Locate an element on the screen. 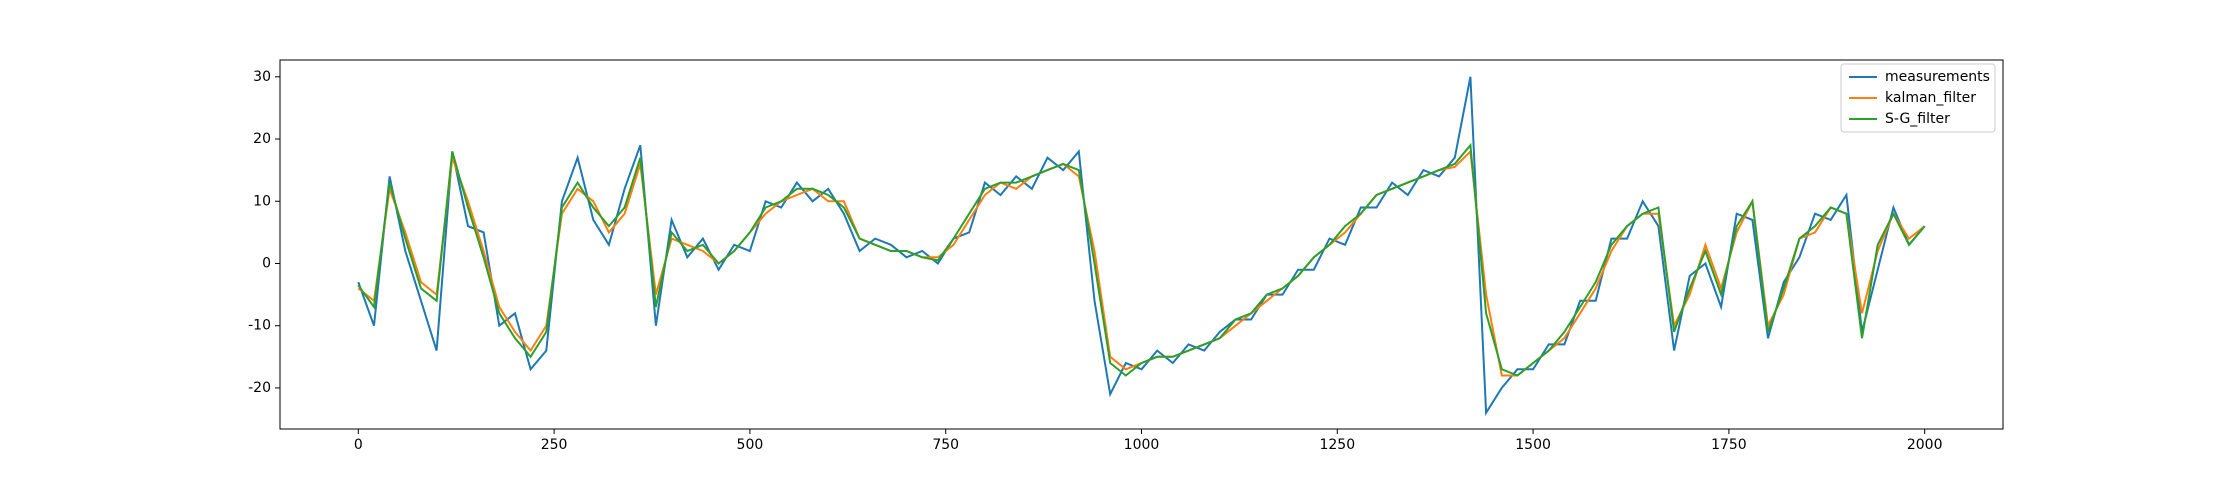 The height and width of the screenshot is (480, 2216). legend-box is located at coordinates (1918, 98).